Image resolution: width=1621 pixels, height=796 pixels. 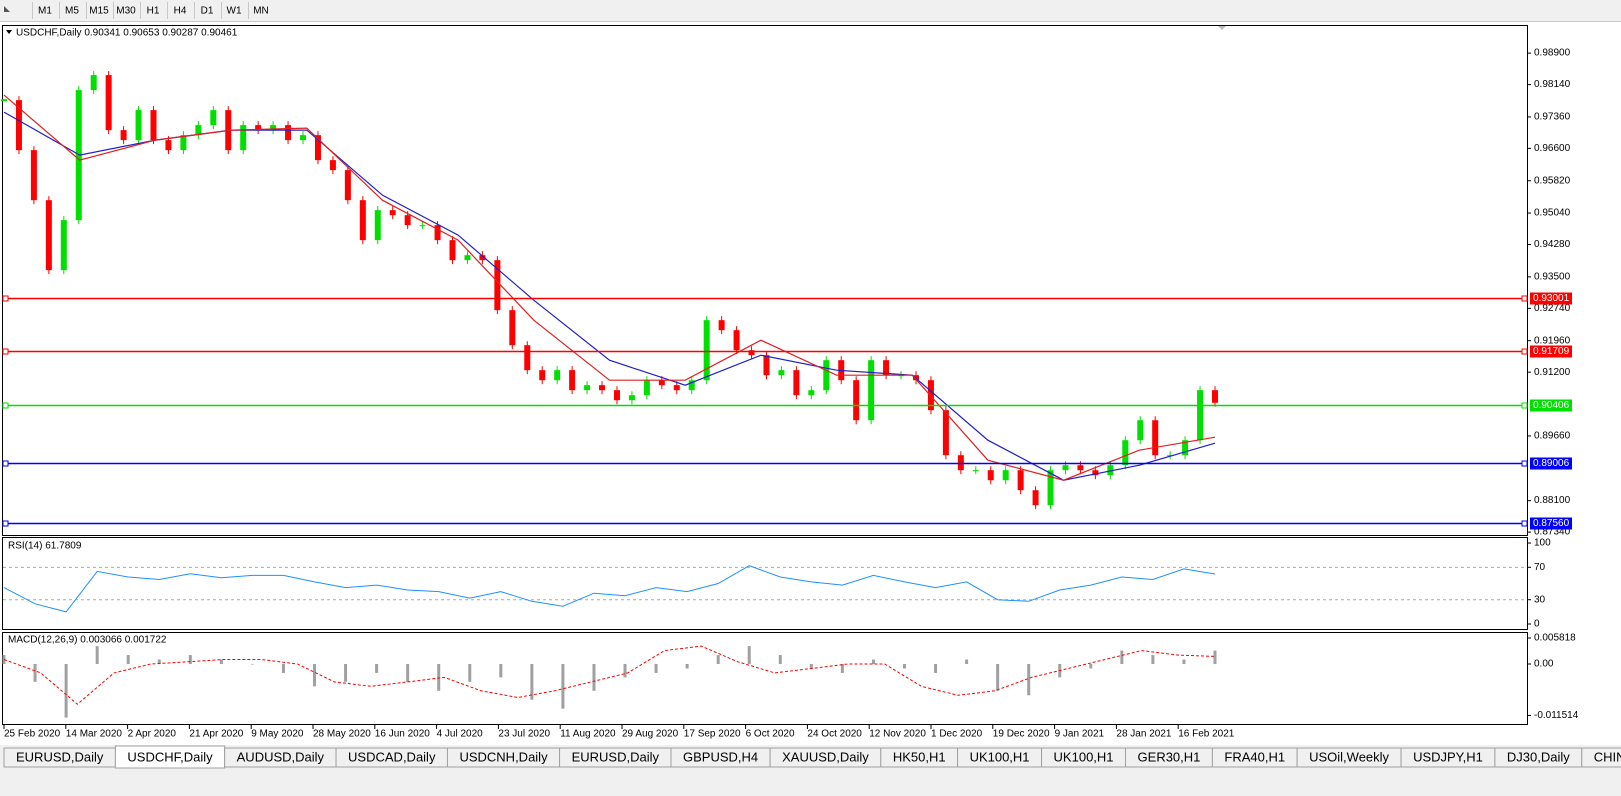 What do you see at coordinates (810, 11) in the screenshot?
I see `toolbar` at bounding box center [810, 11].